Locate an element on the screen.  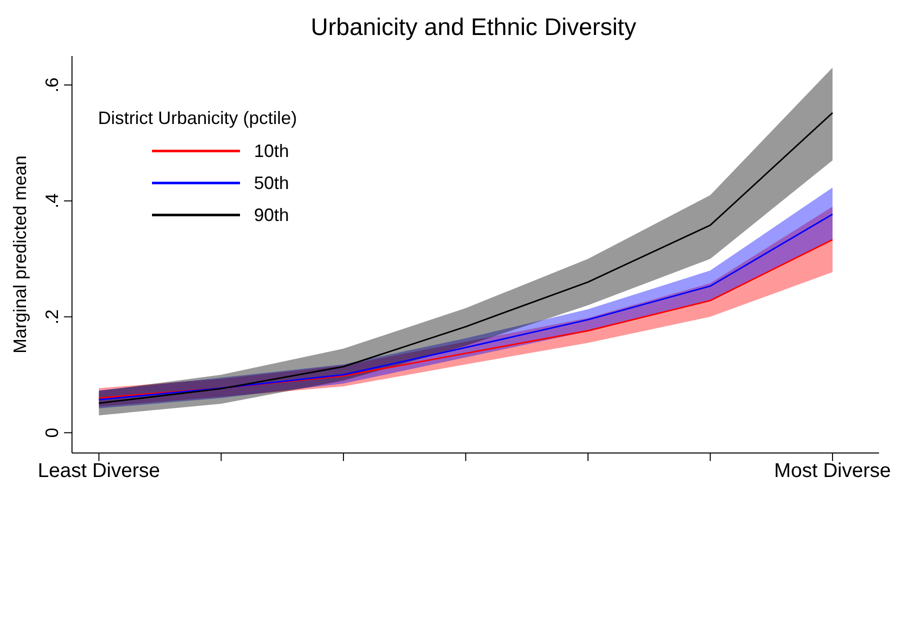
legend-label: 10th is located at coordinates (272, 151).